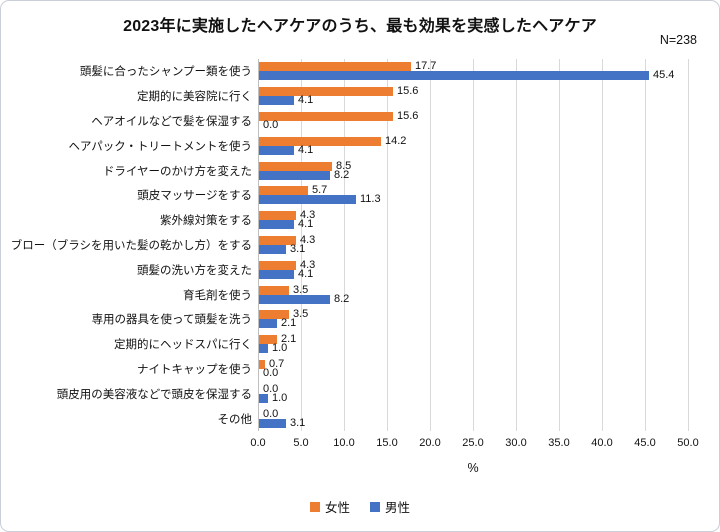 Image resolution: width=720 pixels, height=532 pixels. Describe the element at coordinates (473, 443) in the screenshot. I see `x-tick-label: 25.0` at that location.